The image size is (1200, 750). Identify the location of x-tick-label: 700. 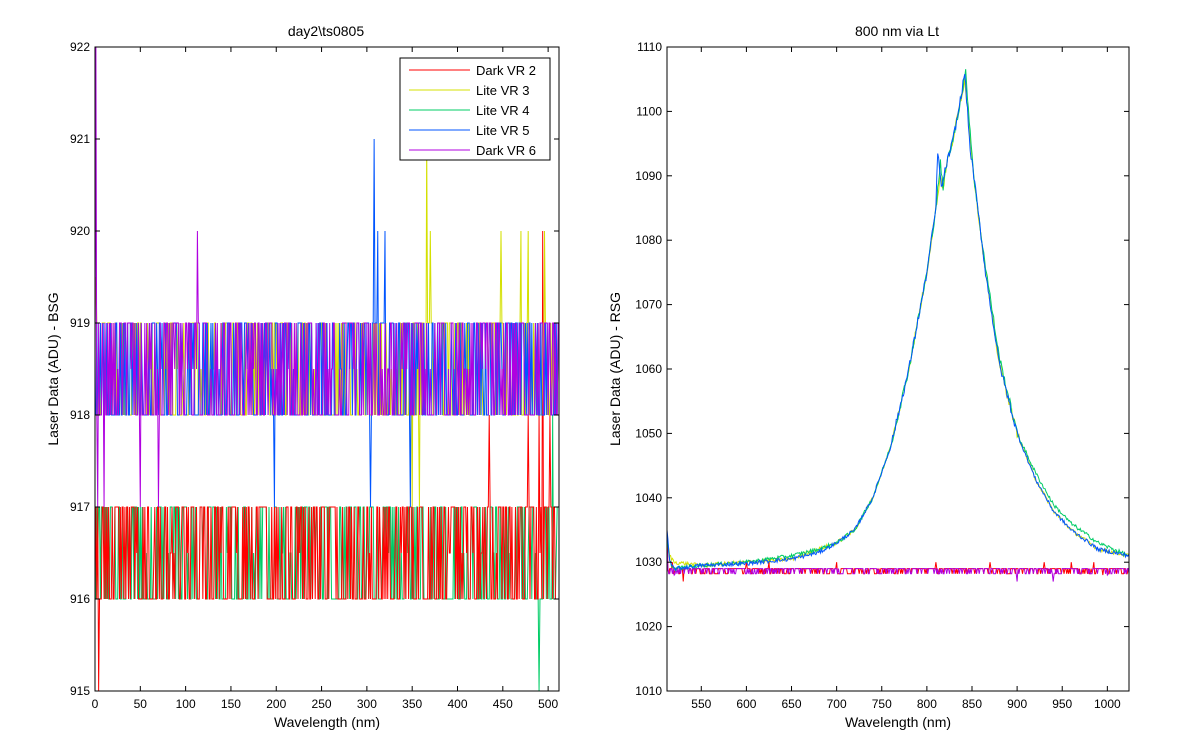
(837, 704).